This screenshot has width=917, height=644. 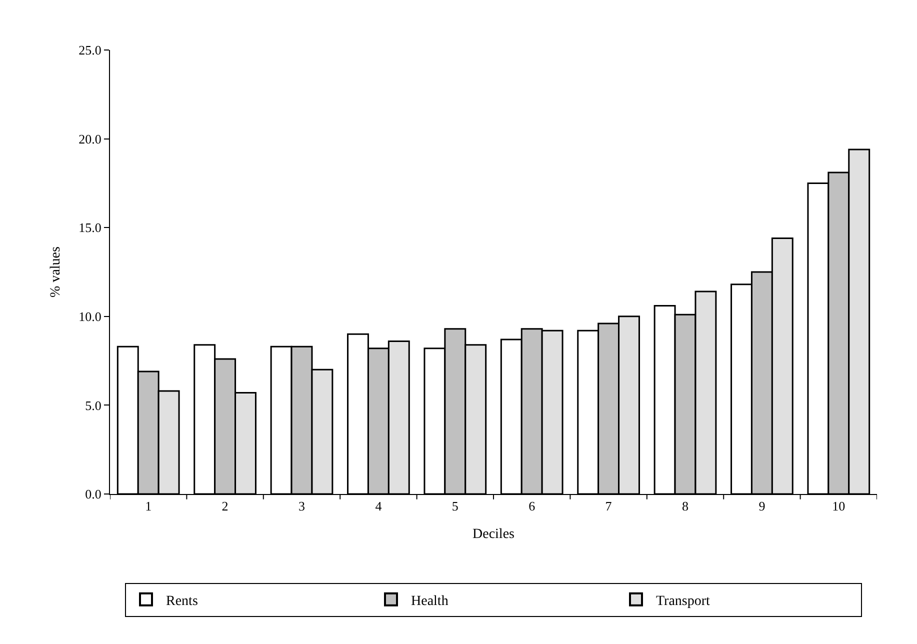 I want to click on x-tick-label: 3, so click(x=301, y=506).